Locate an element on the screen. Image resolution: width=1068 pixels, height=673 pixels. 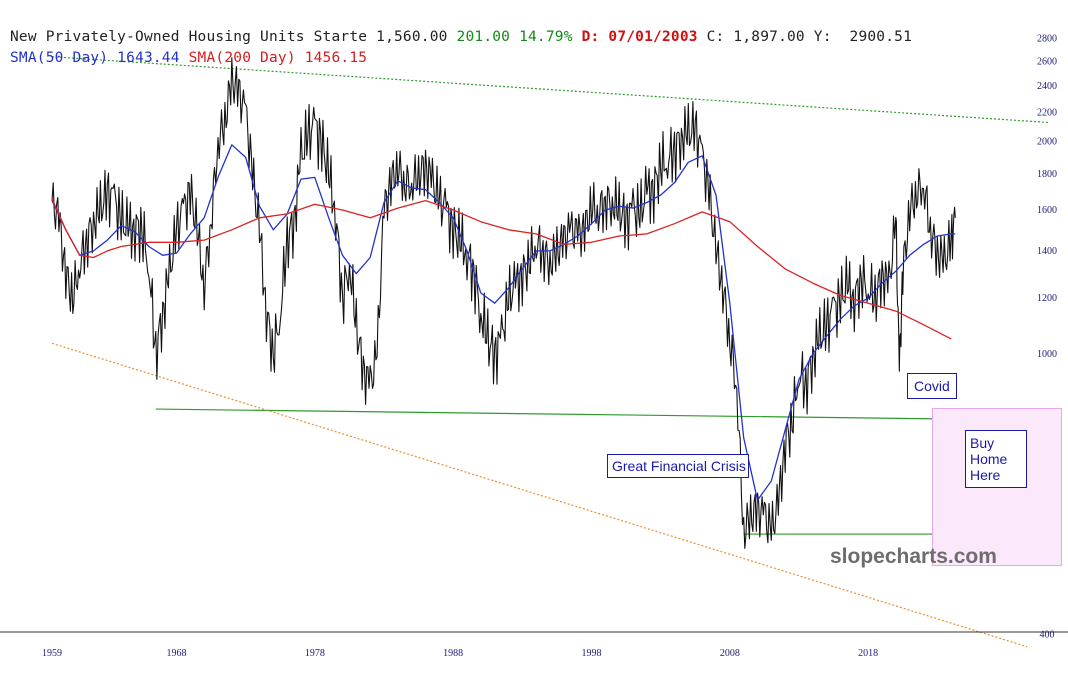
sma200-legend: SMA(200 Day) 1456.15 is located at coordinates (278, 58).